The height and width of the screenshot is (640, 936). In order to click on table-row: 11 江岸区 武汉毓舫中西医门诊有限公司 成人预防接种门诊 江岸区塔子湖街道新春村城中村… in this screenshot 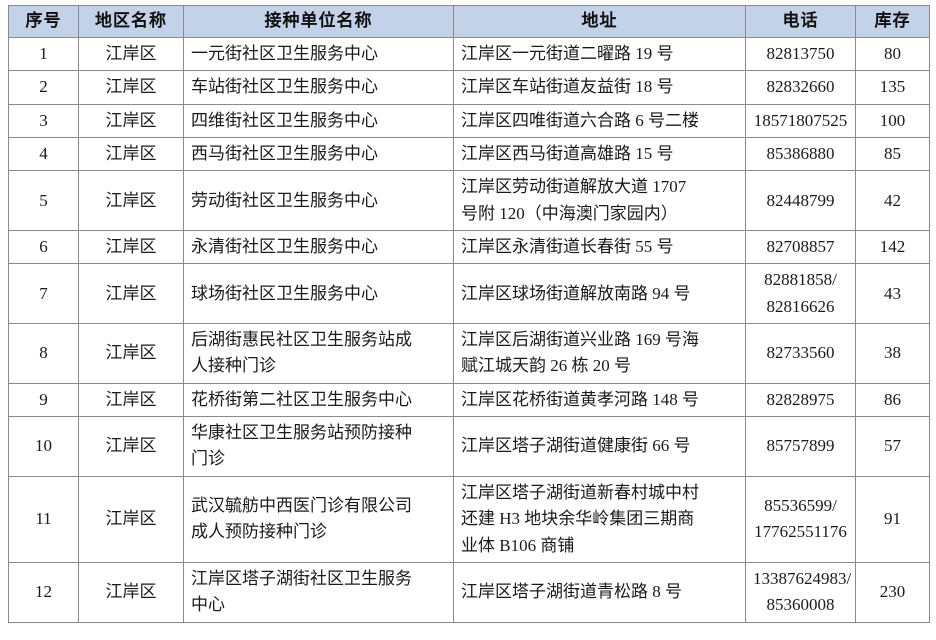, I will do `click(469, 519)`.